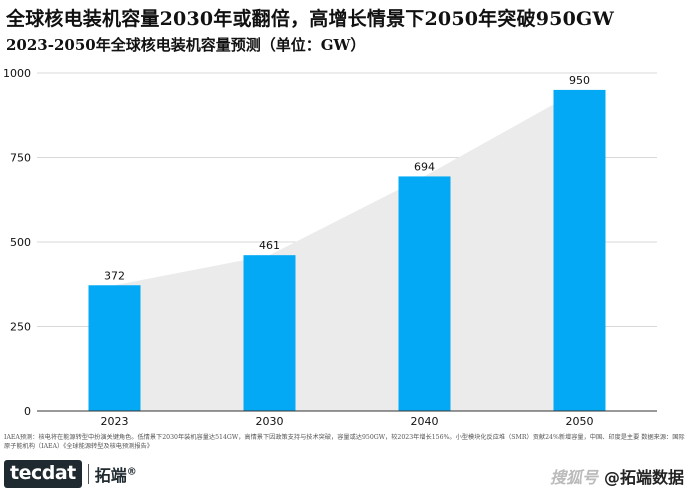 This screenshot has height=494, width=690. What do you see at coordinates (269, 333) in the screenshot?
I see `bar-2030` at bounding box center [269, 333].